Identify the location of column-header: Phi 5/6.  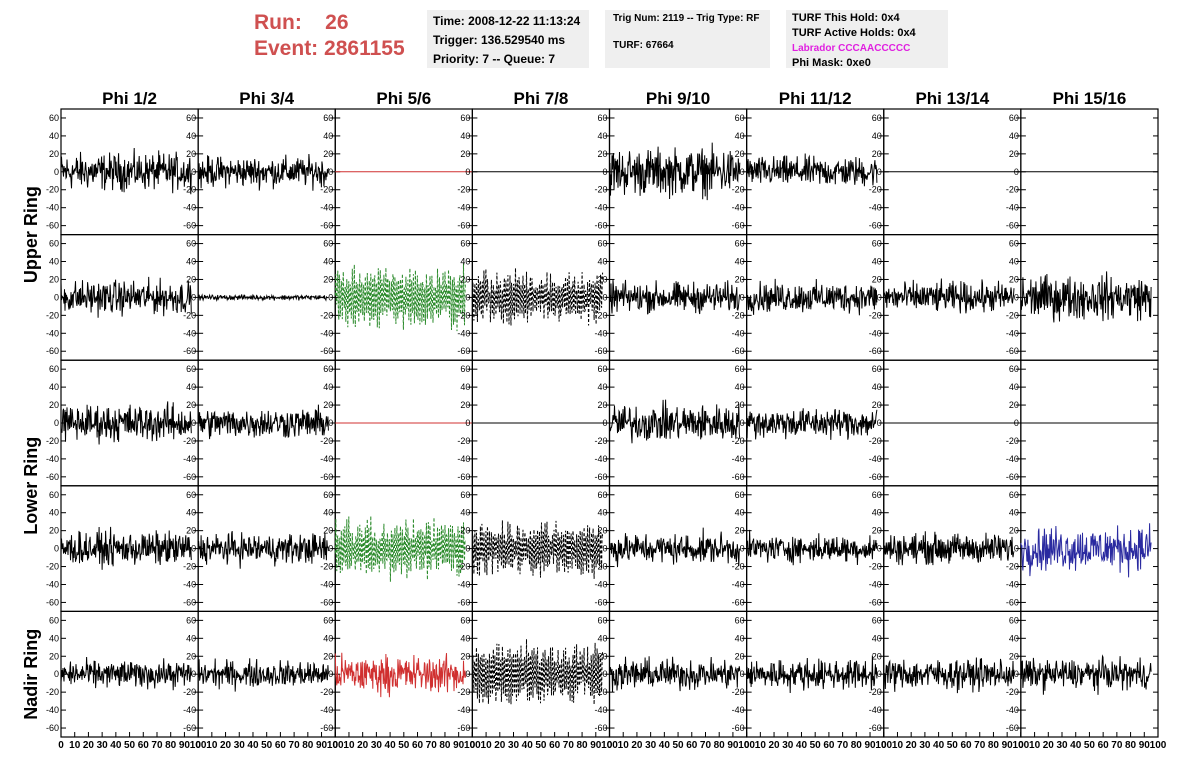
(403, 98).